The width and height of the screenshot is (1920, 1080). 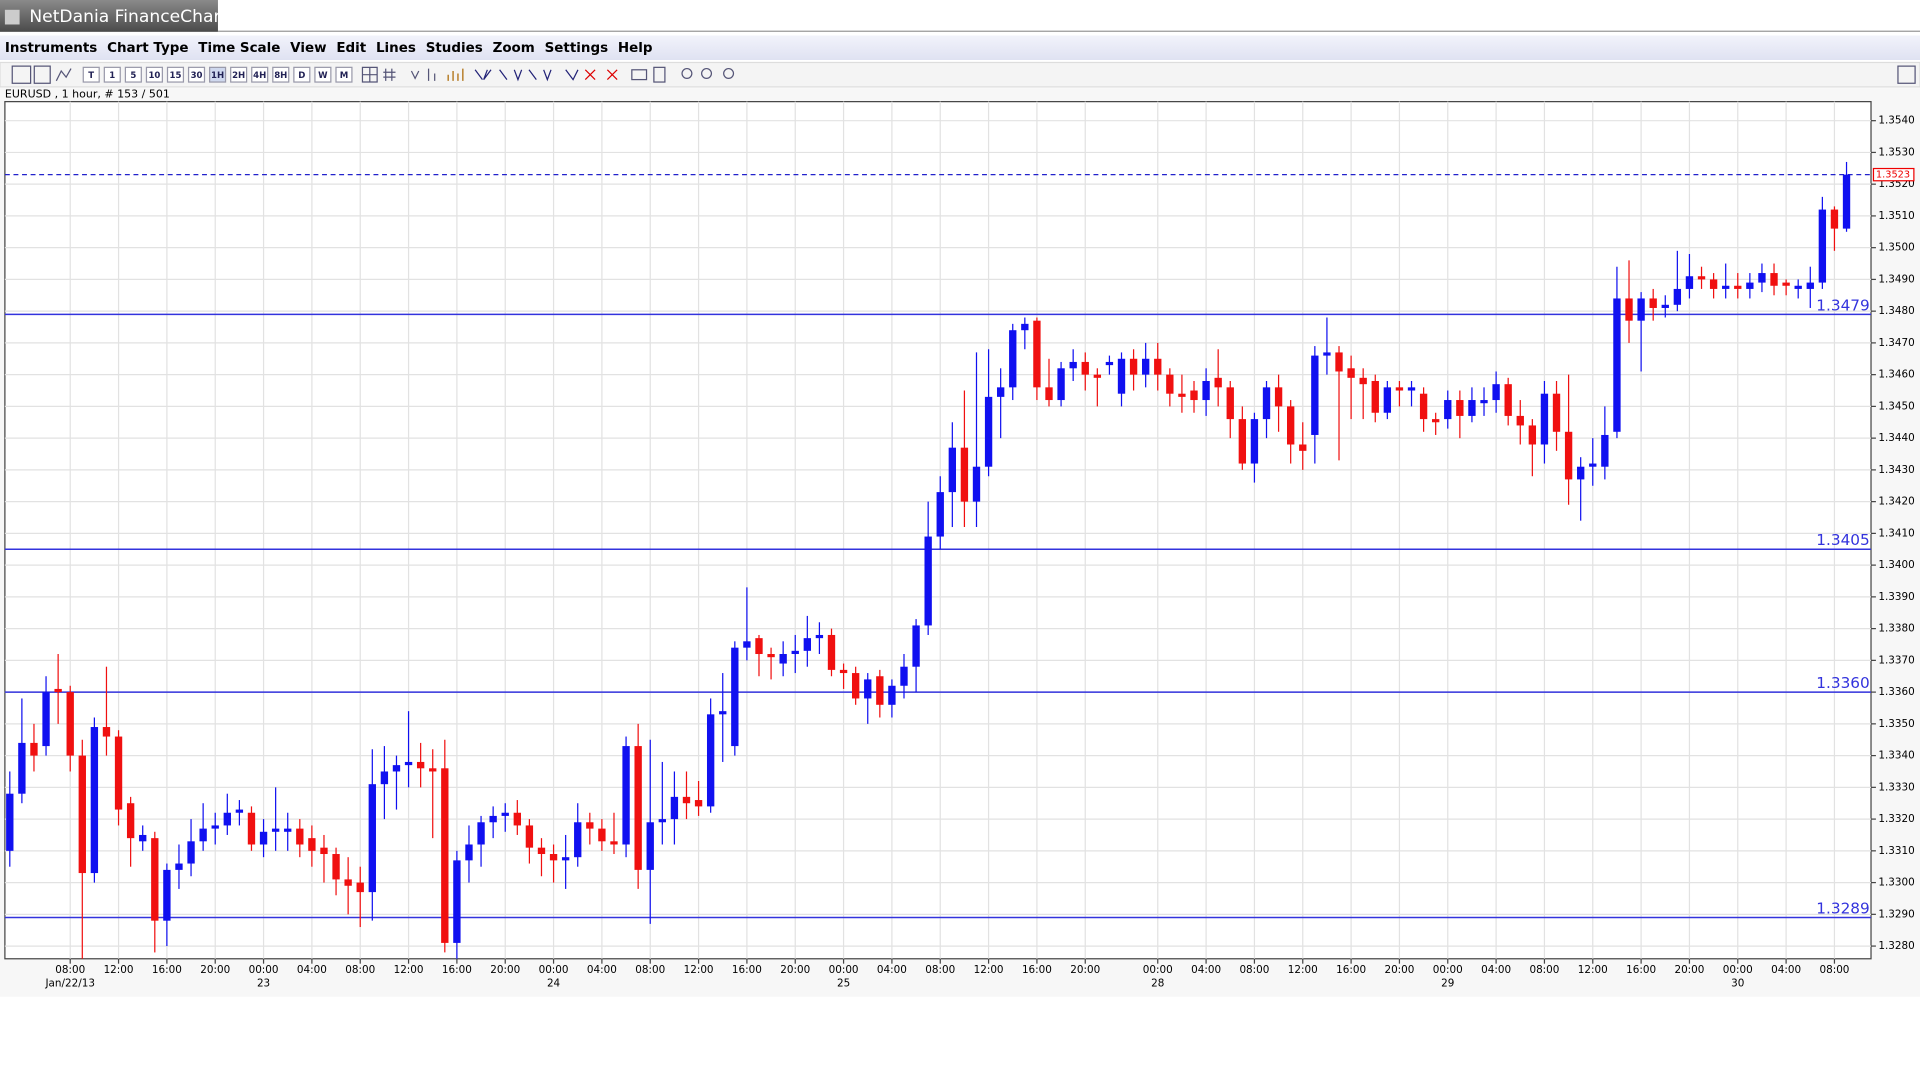 What do you see at coordinates (12, 17) in the screenshot?
I see `app-icon` at bounding box center [12, 17].